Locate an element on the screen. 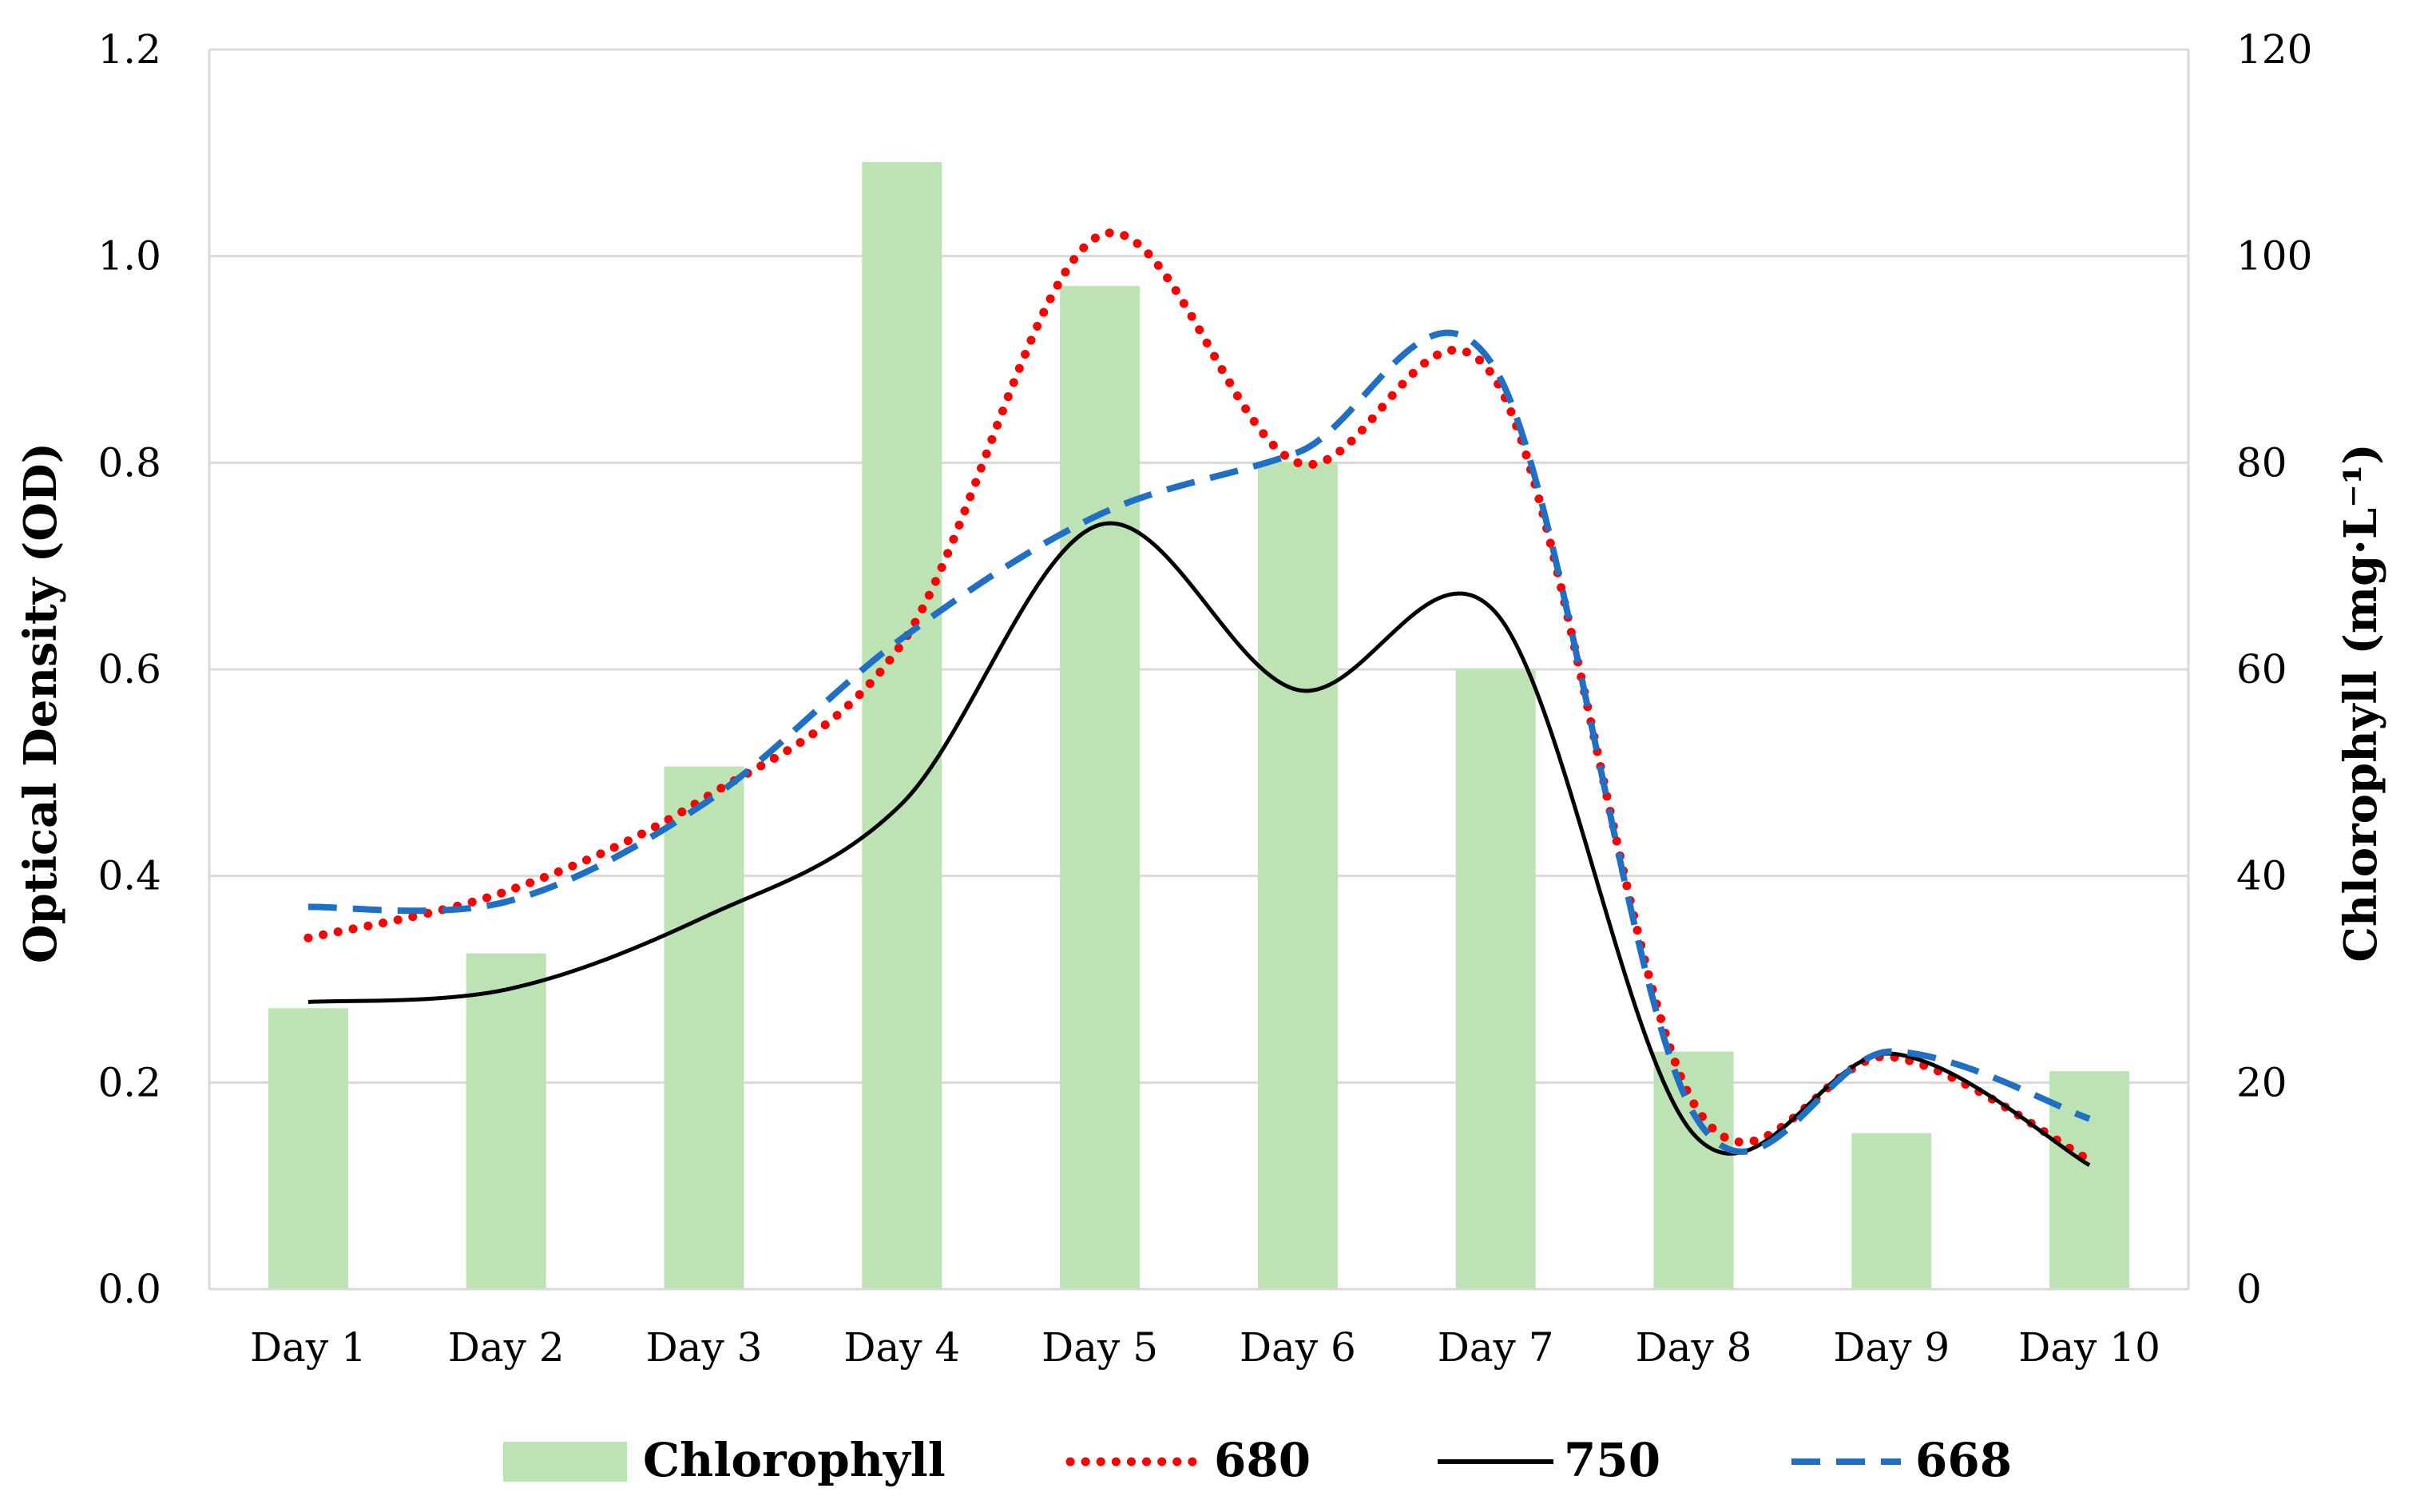  legend-668-label: 668 is located at coordinates (1963, 1460).